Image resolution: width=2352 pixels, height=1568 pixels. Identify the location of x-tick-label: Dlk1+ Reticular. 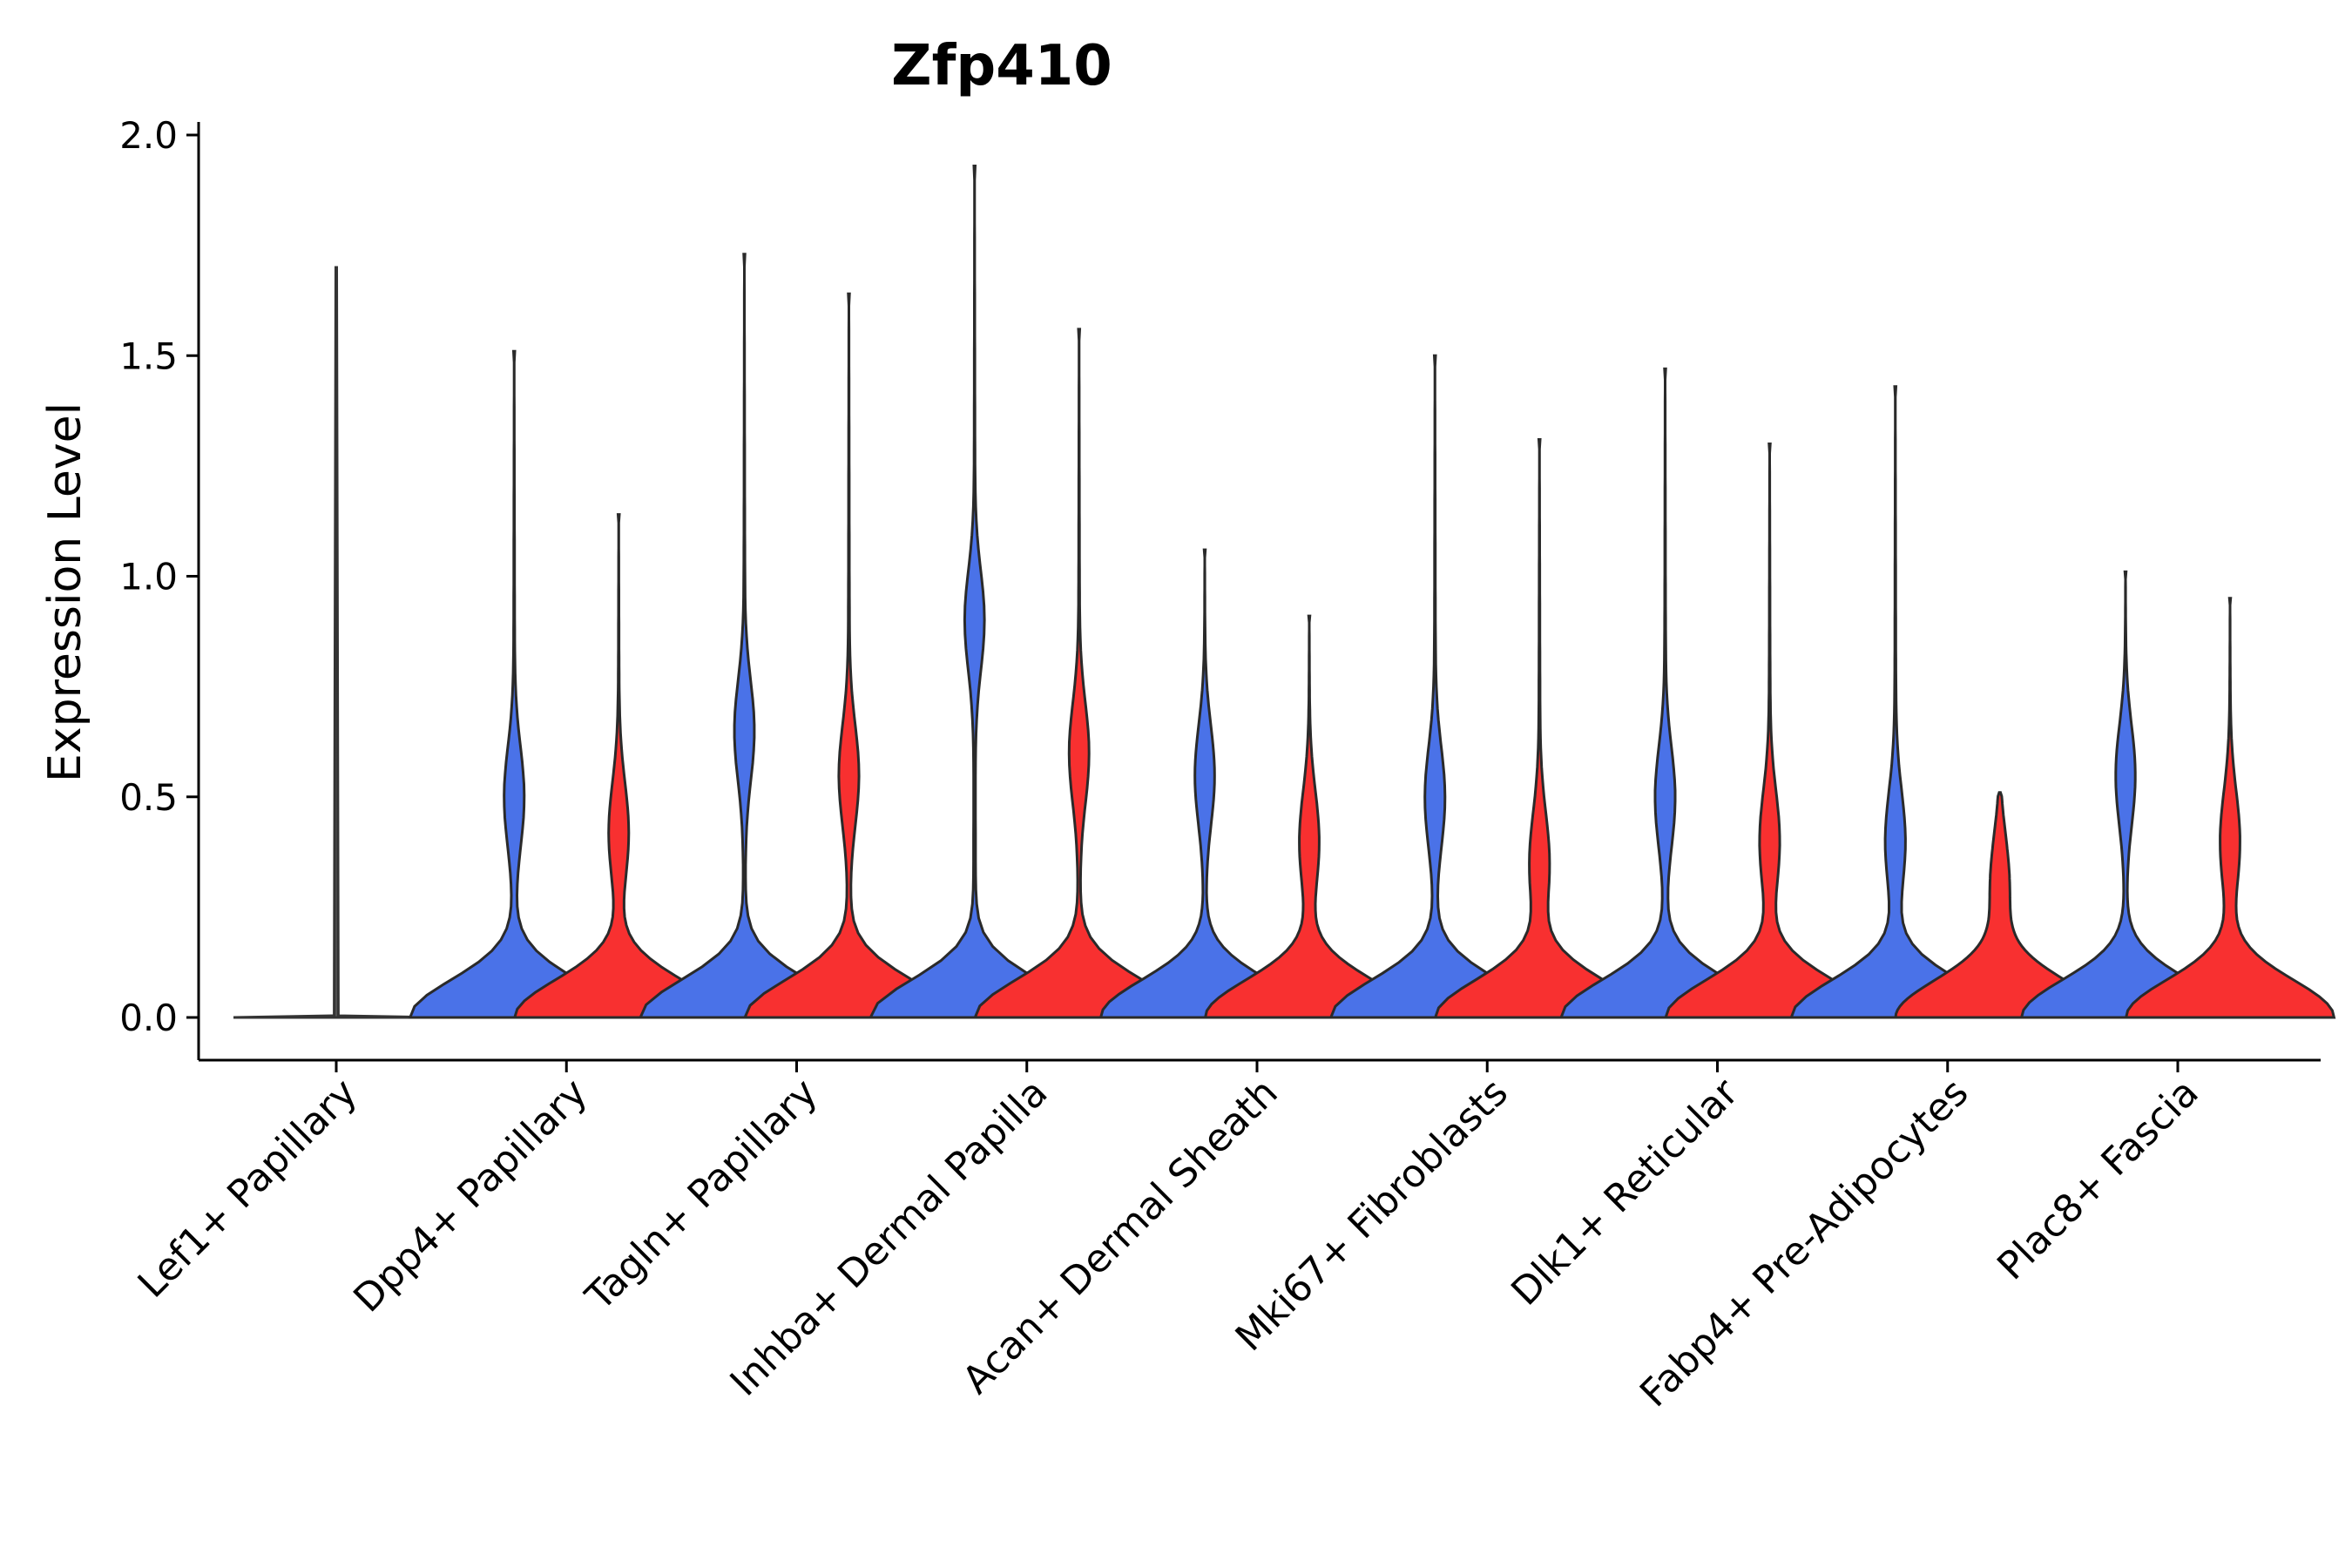
(1625, 1192).